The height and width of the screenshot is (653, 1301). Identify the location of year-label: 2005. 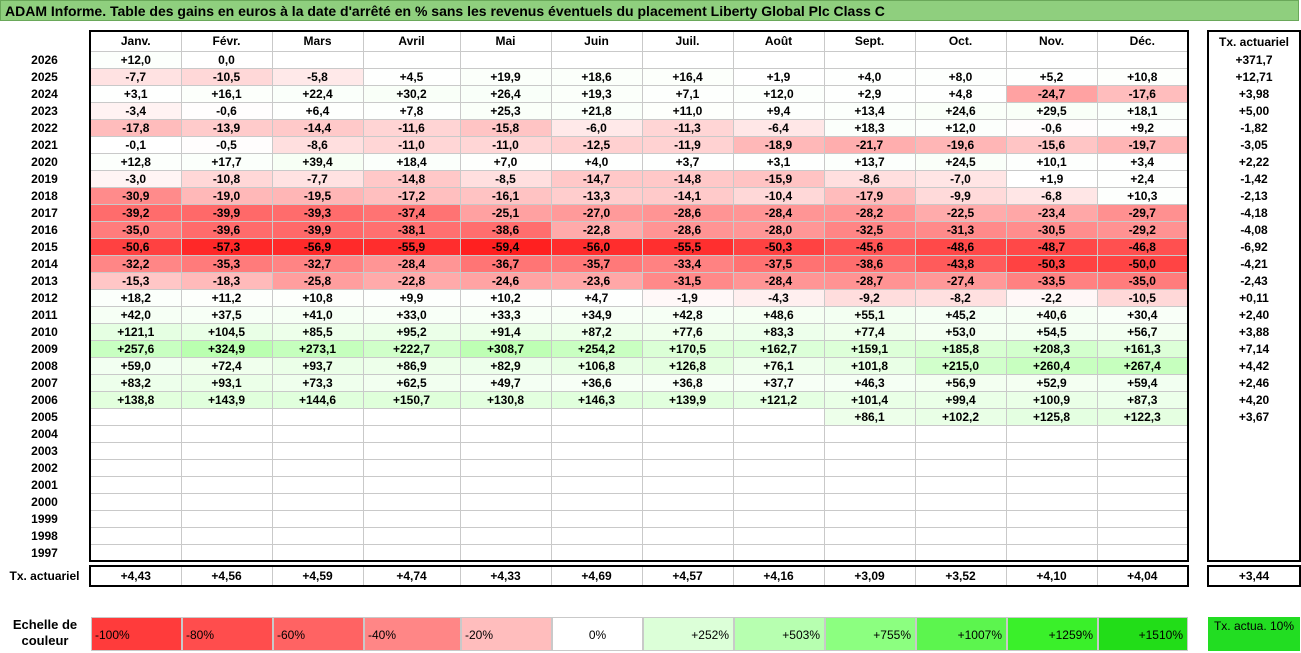
(45, 416).